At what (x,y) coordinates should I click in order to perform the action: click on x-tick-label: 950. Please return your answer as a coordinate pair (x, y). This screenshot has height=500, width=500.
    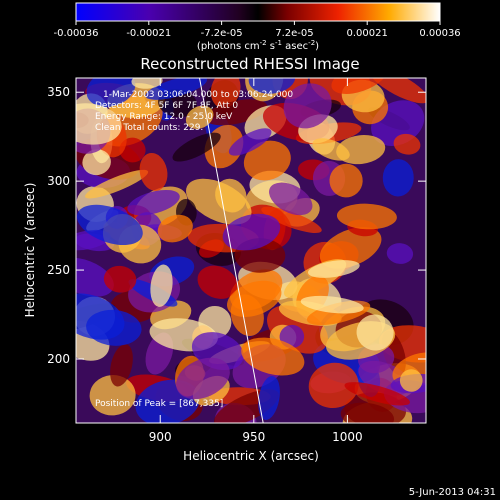
    Looking at the image, I should click on (253, 437).